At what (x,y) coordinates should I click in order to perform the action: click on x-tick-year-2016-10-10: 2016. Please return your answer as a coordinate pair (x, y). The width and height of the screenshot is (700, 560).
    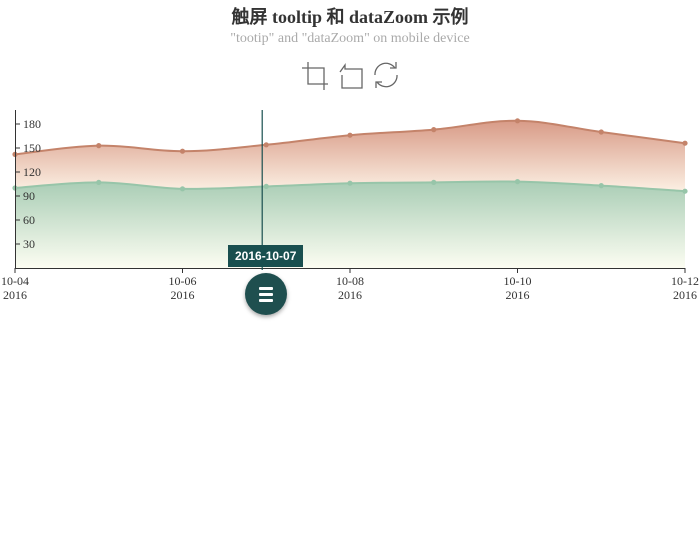
    Looking at the image, I should click on (518, 295).